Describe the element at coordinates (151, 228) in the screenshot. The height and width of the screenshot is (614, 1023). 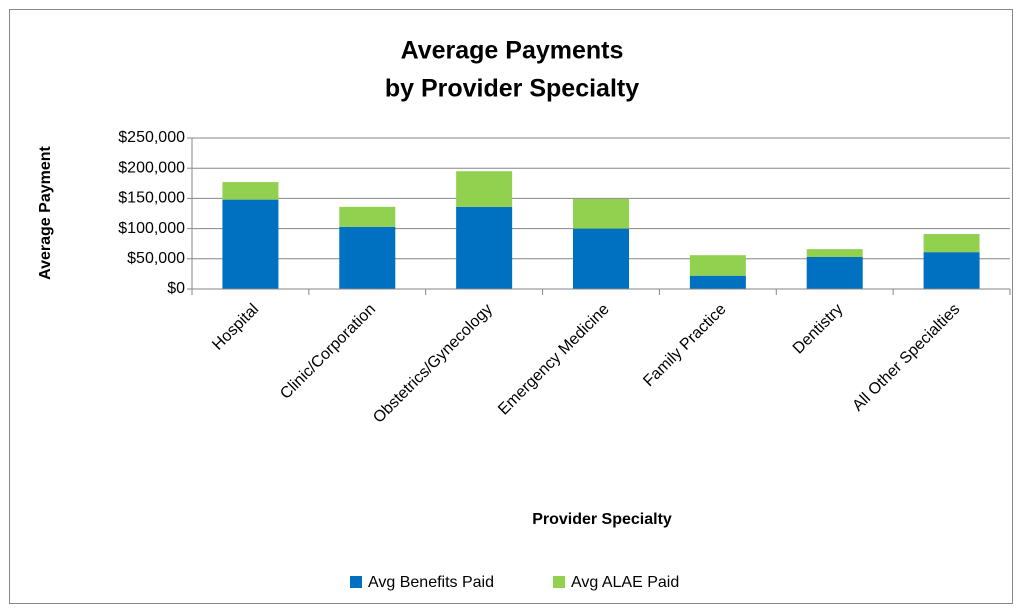
I see `y-tick-label: $100,000` at that location.